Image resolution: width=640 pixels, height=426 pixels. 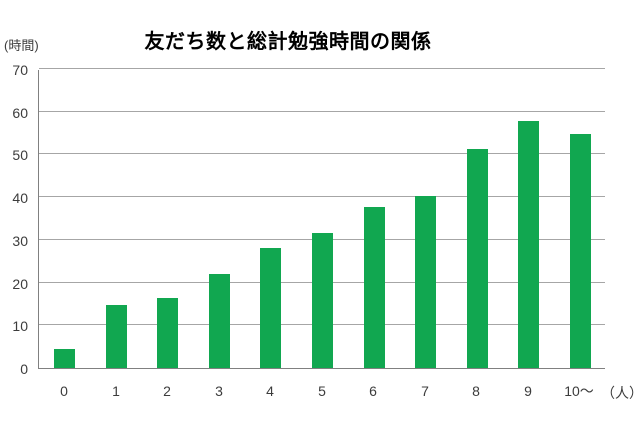 What do you see at coordinates (20, 241) in the screenshot?
I see `y-tick-label: 30` at bounding box center [20, 241].